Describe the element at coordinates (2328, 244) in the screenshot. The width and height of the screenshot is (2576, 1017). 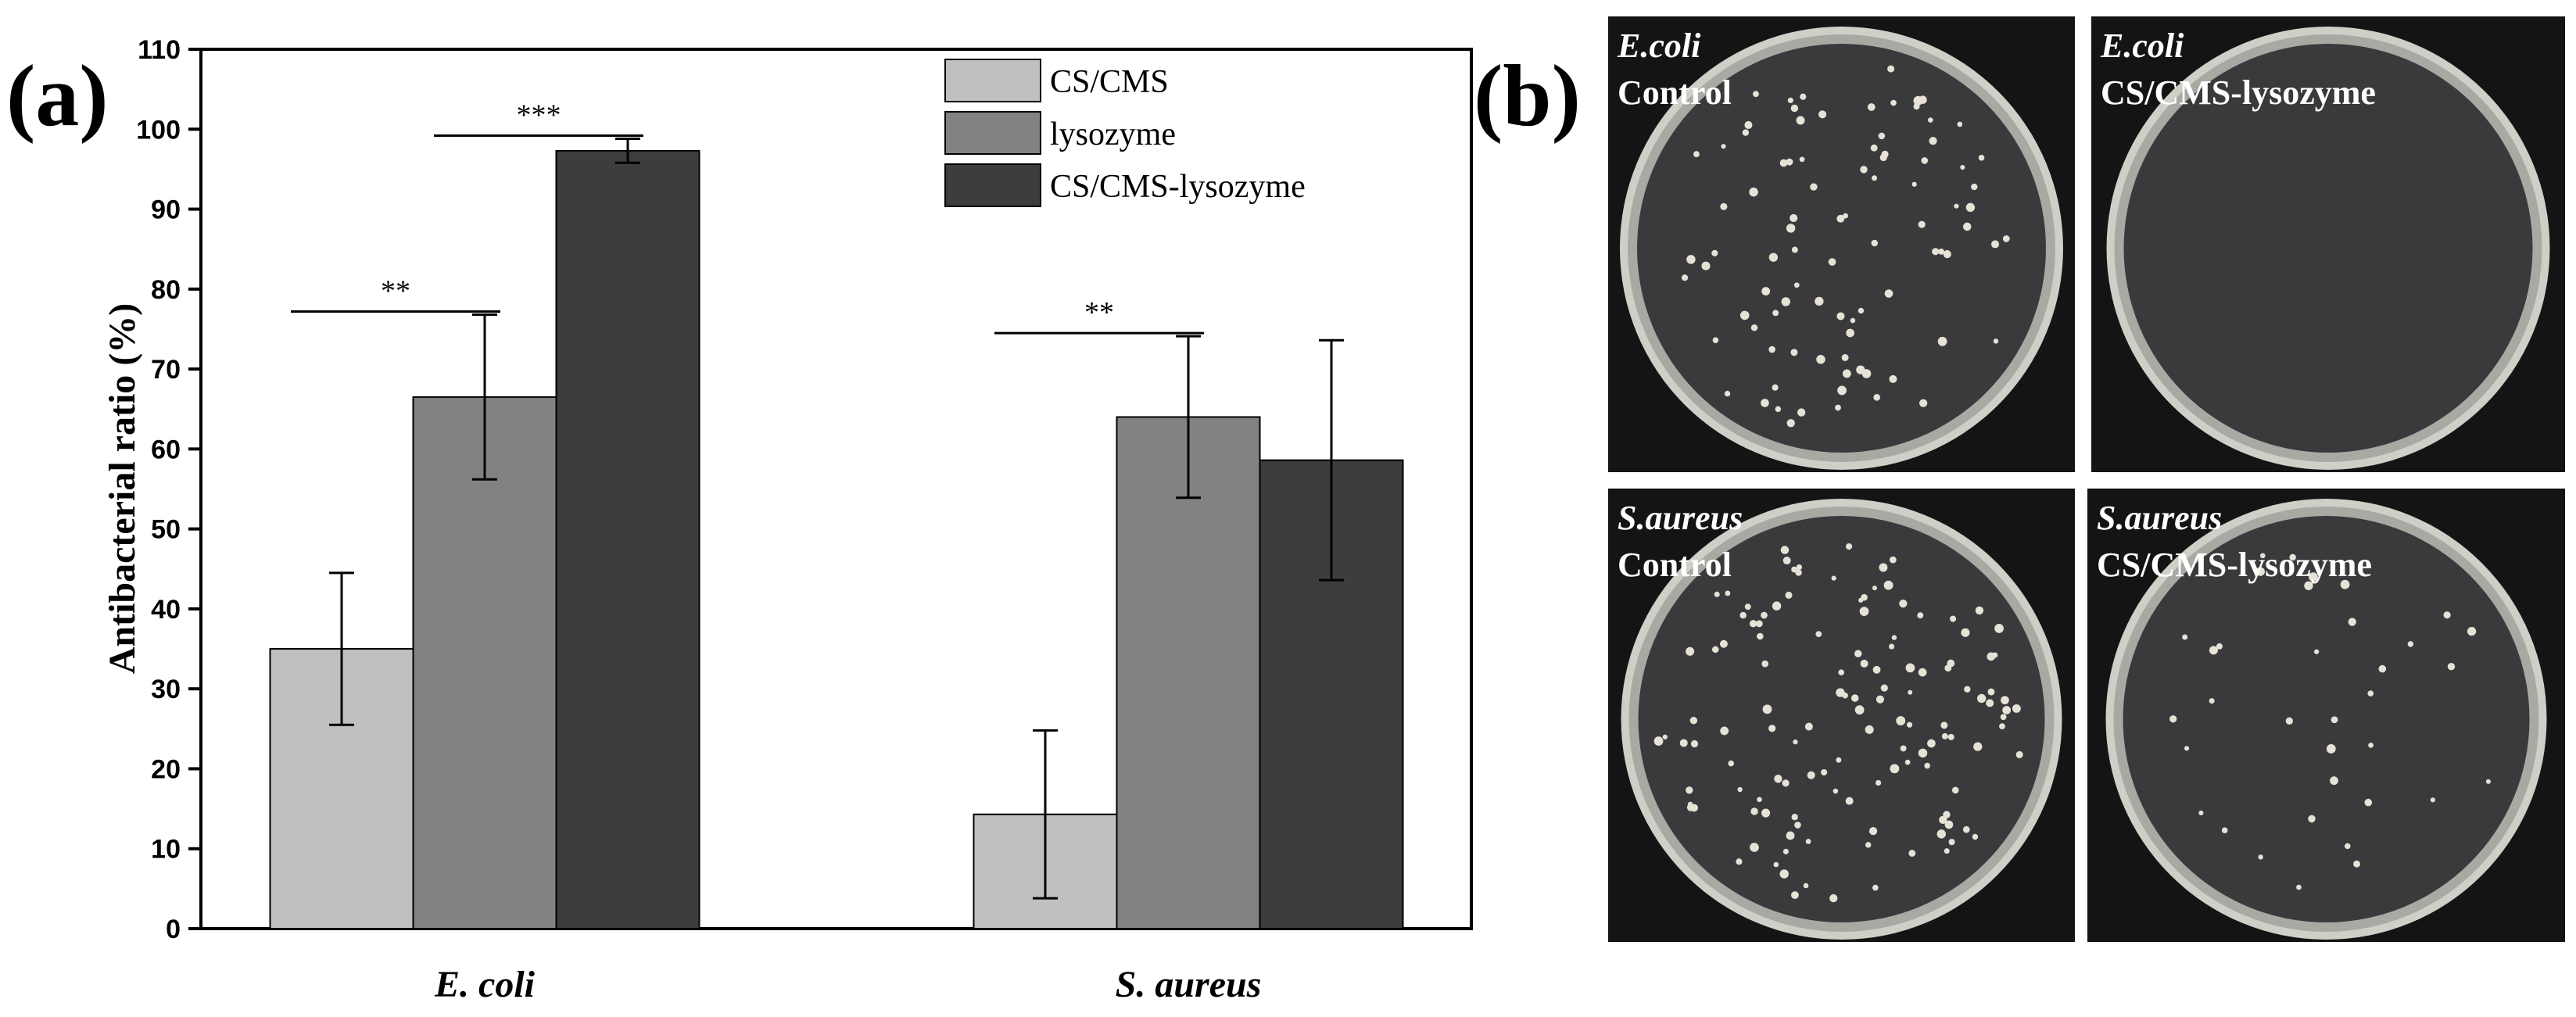
I see `plate-photo: E.coli CS/CMS-lysozyme` at that location.